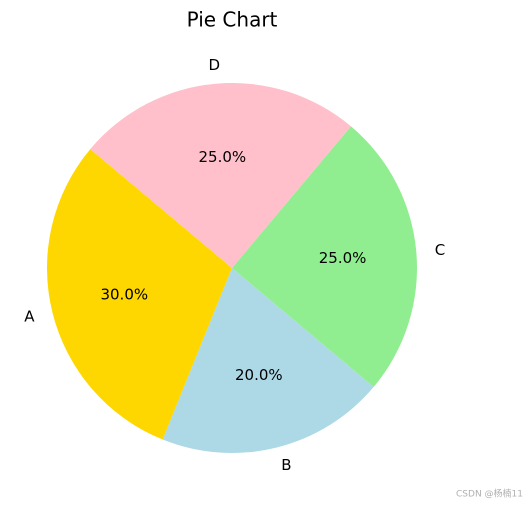 Image resolution: width=527 pixels, height=505 pixels. I want to click on chart-title: Pie Chart, so click(232, 20).